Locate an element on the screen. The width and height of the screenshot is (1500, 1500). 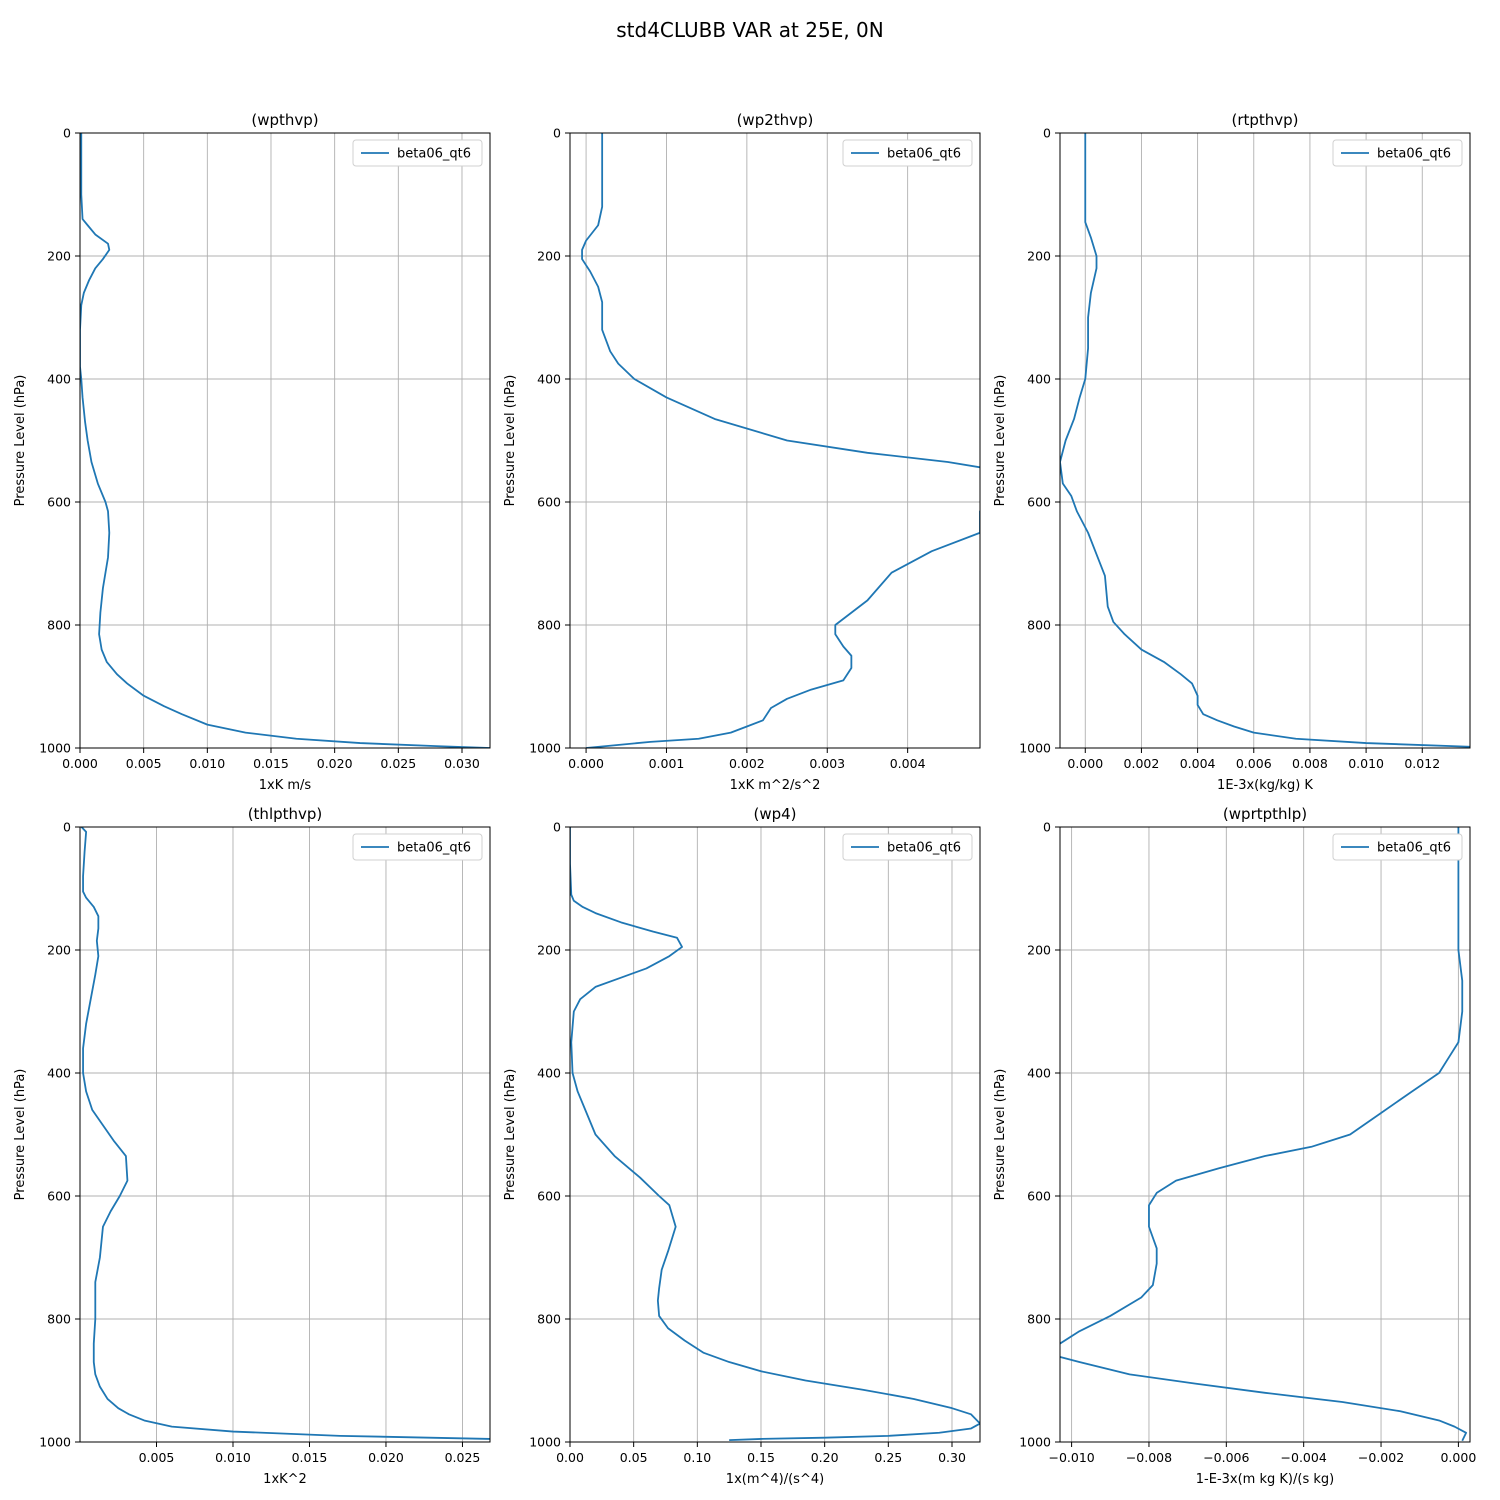
x-tick-label: −0.004 is located at coordinates (1304, 1457).